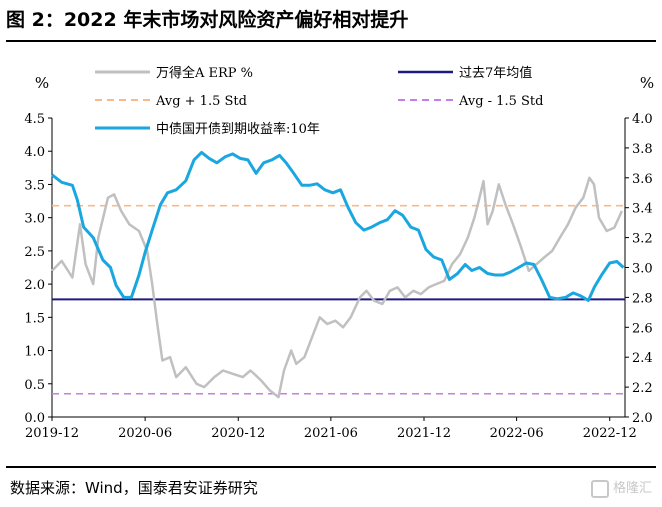 Image resolution: width=662 pixels, height=507 pixels. What do you see at coordinates (207, 20) in the screenshot?
I see `figure-title: 图 2：2022 年末市场对风险资产偏好相对提升` at bounding box center [207, 20].